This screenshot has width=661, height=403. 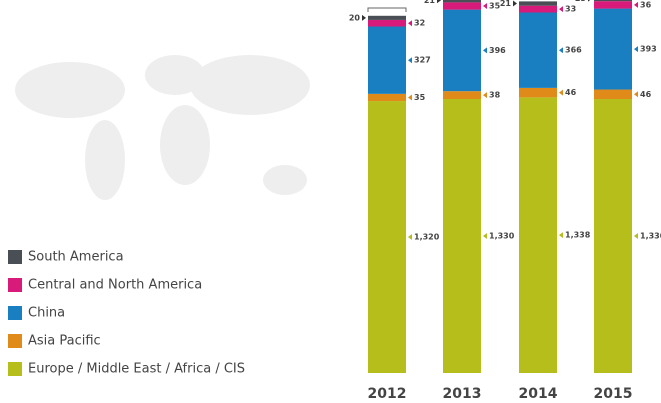 What do you see at coordinates (570, 9) in the screenshot?
I see `value-label: 33` at bounding box center [570, 9].